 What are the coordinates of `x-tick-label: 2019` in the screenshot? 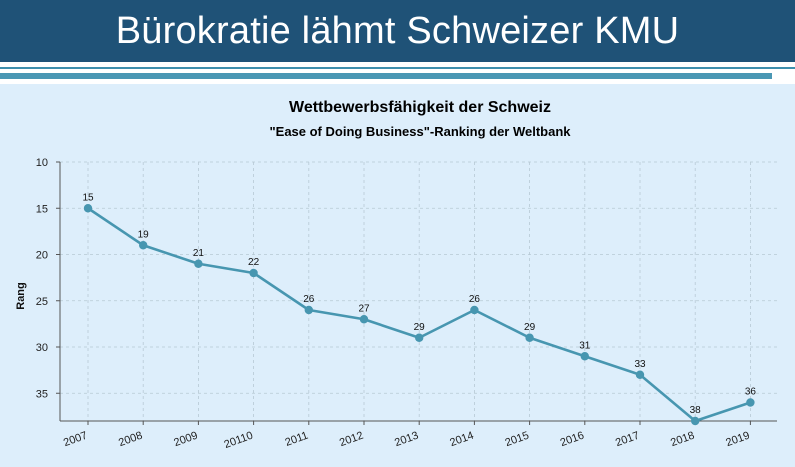 It's located at (737, 440).